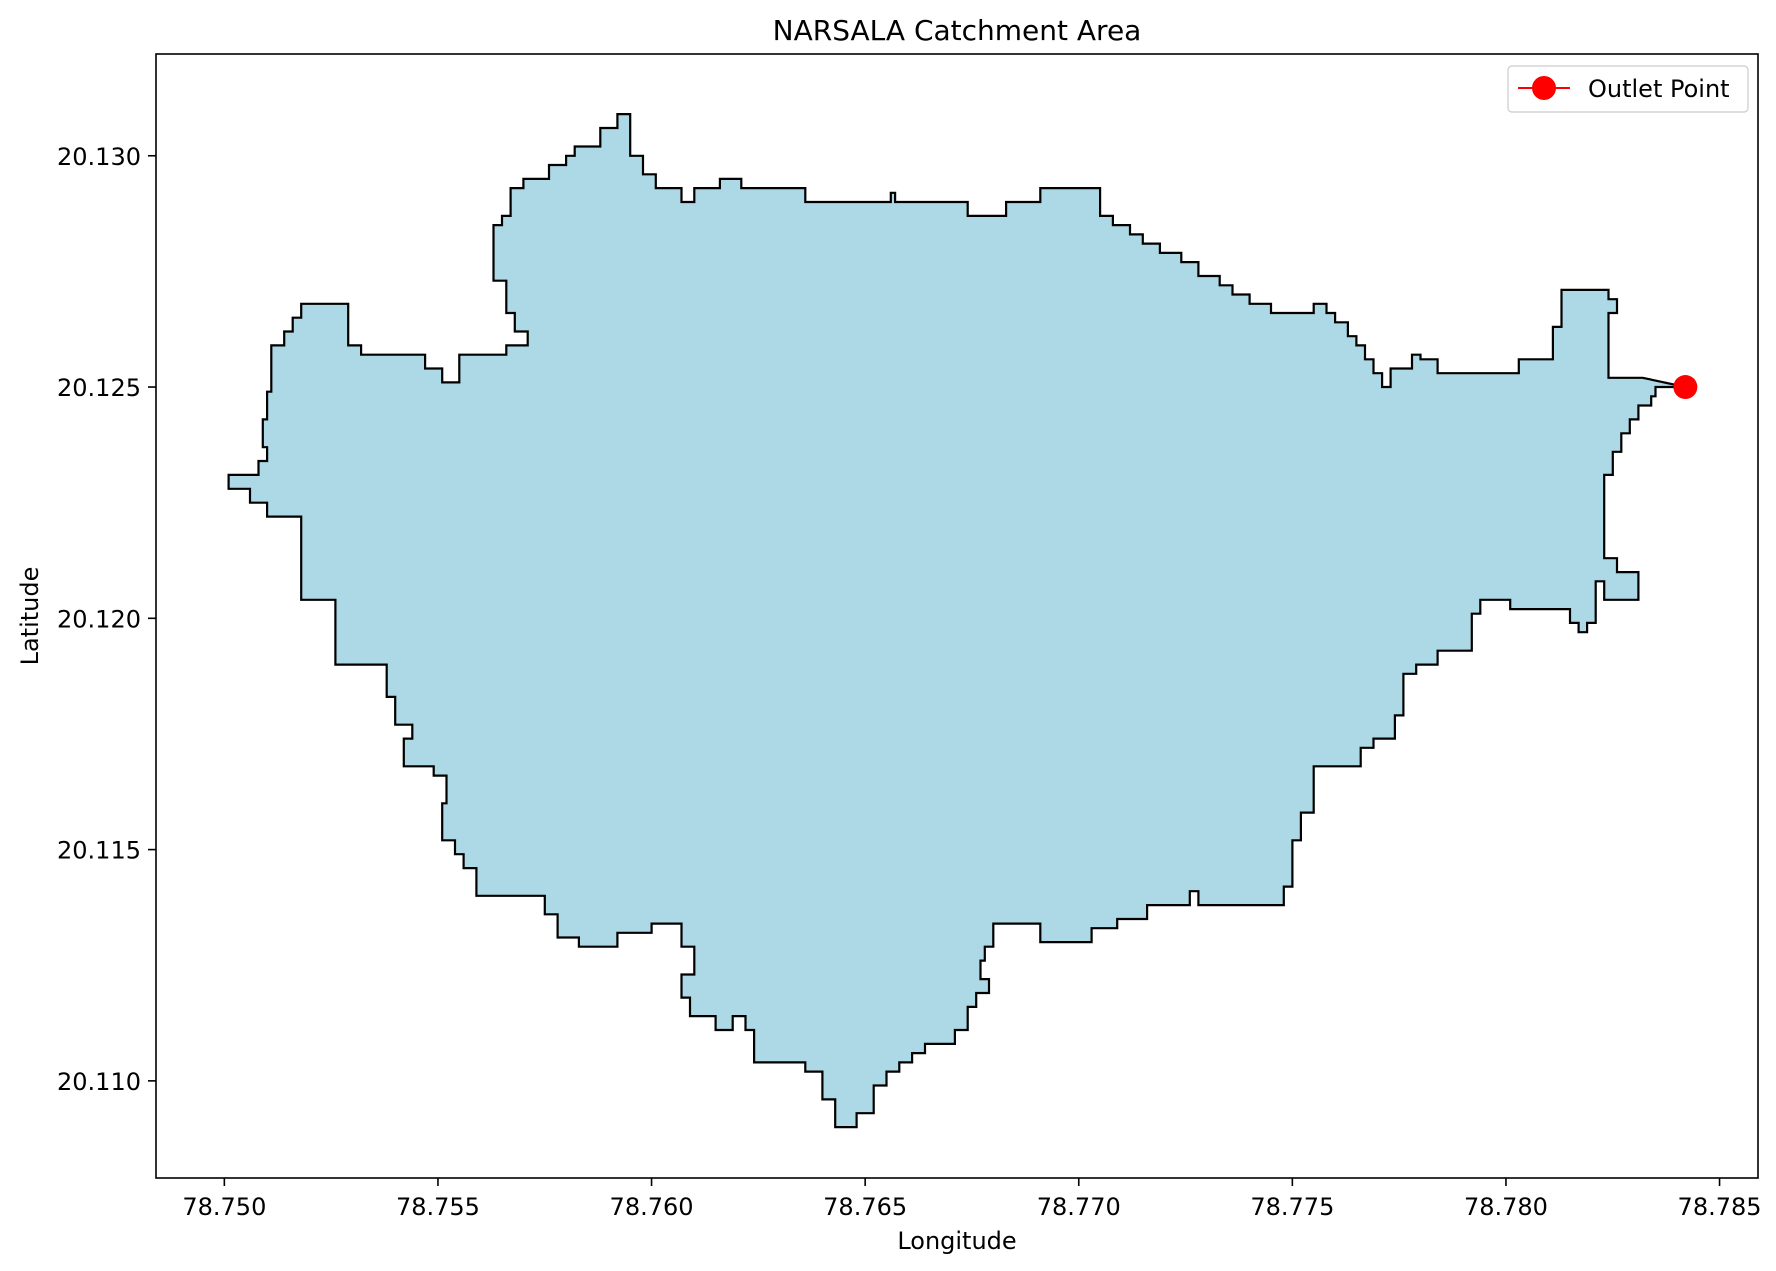 The width and height of the screenshot is (1776, 1271). I want to click on x-tick-label: 78.760, so click(652, 1207).